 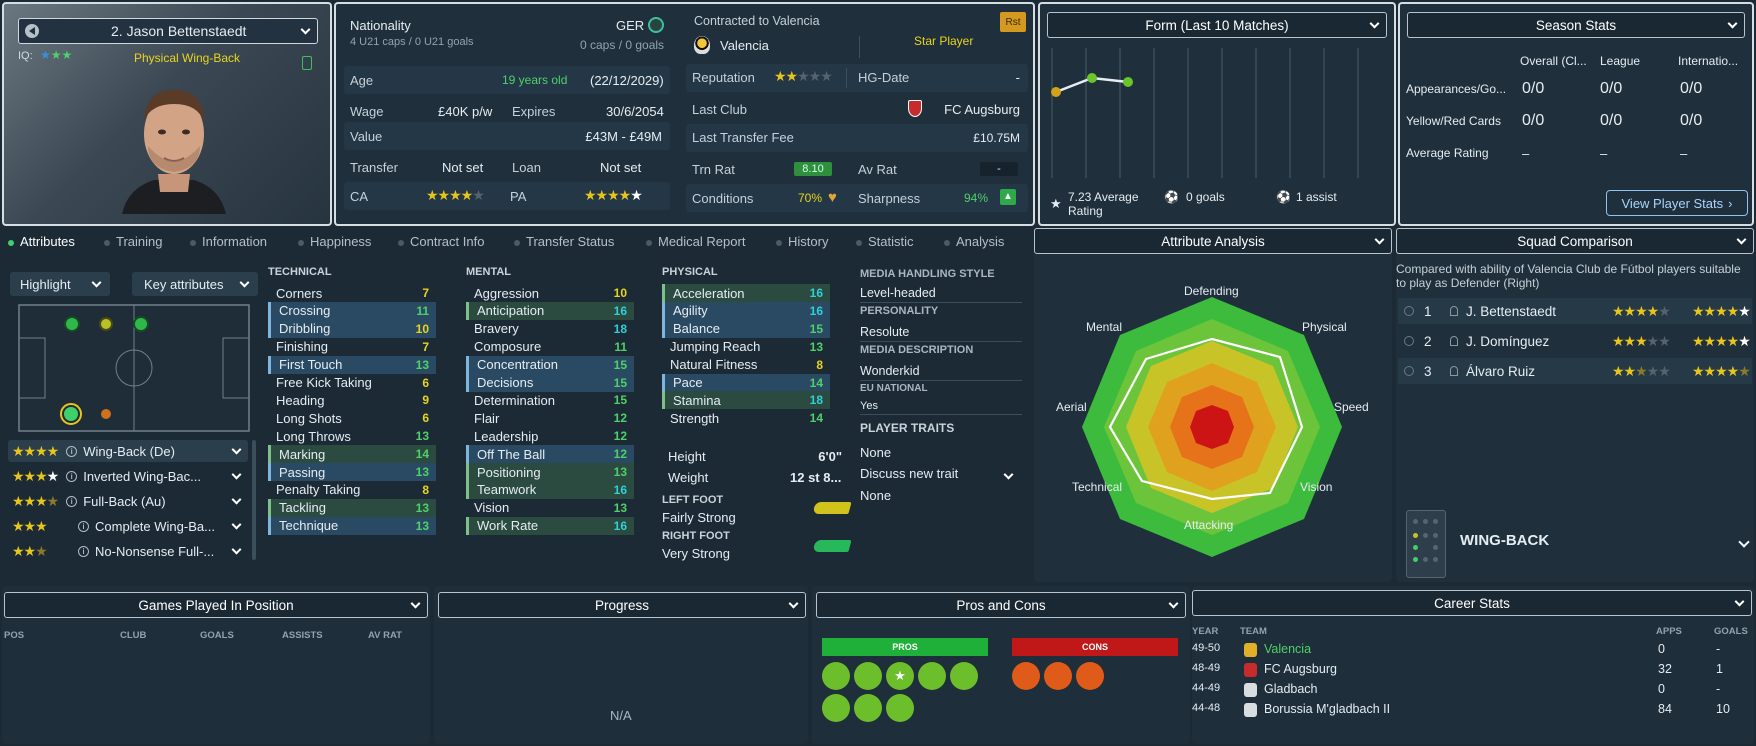 What do you see at coordinates (1576, 25) in the screenshot?
I see `season-dropdown: Season Stats` at bounding box center [1576, 25].